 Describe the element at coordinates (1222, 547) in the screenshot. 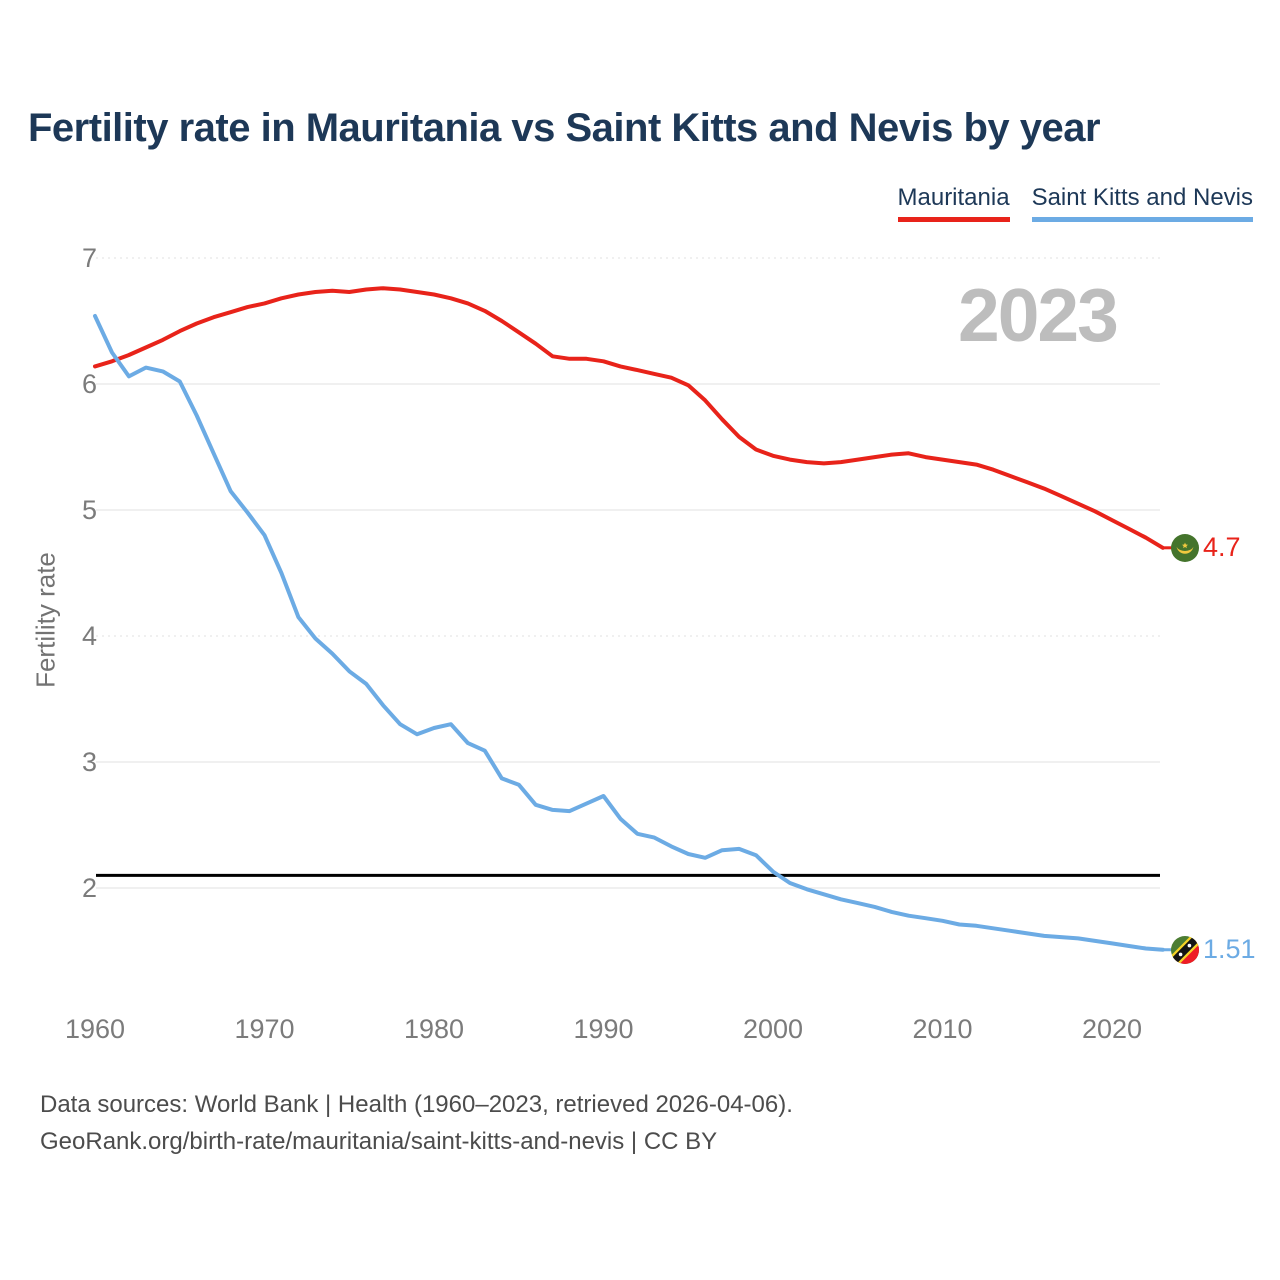

I see `mauritania-end-value: 4.7` at that location.